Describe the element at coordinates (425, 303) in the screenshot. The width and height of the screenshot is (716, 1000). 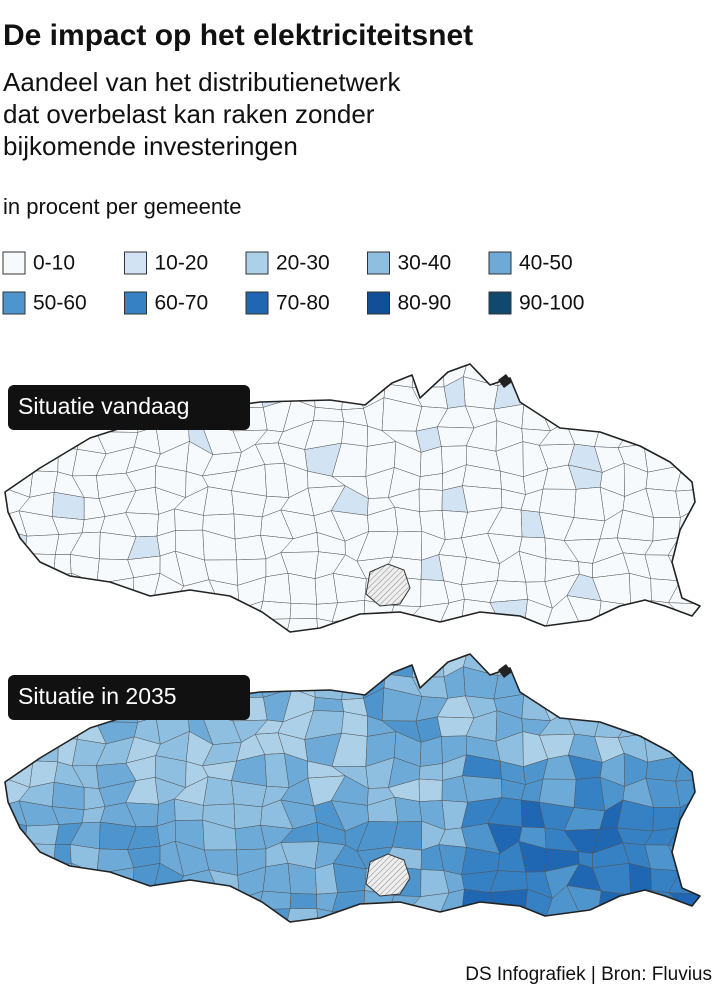
I see `legend-label: 80-90` at that location.